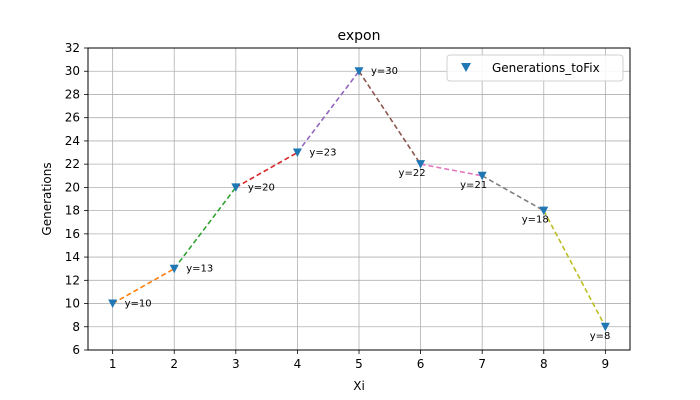  I want to click on x-axis-ticks: 1 2 3 4 5 6 7 8 9, so click(359, 360).